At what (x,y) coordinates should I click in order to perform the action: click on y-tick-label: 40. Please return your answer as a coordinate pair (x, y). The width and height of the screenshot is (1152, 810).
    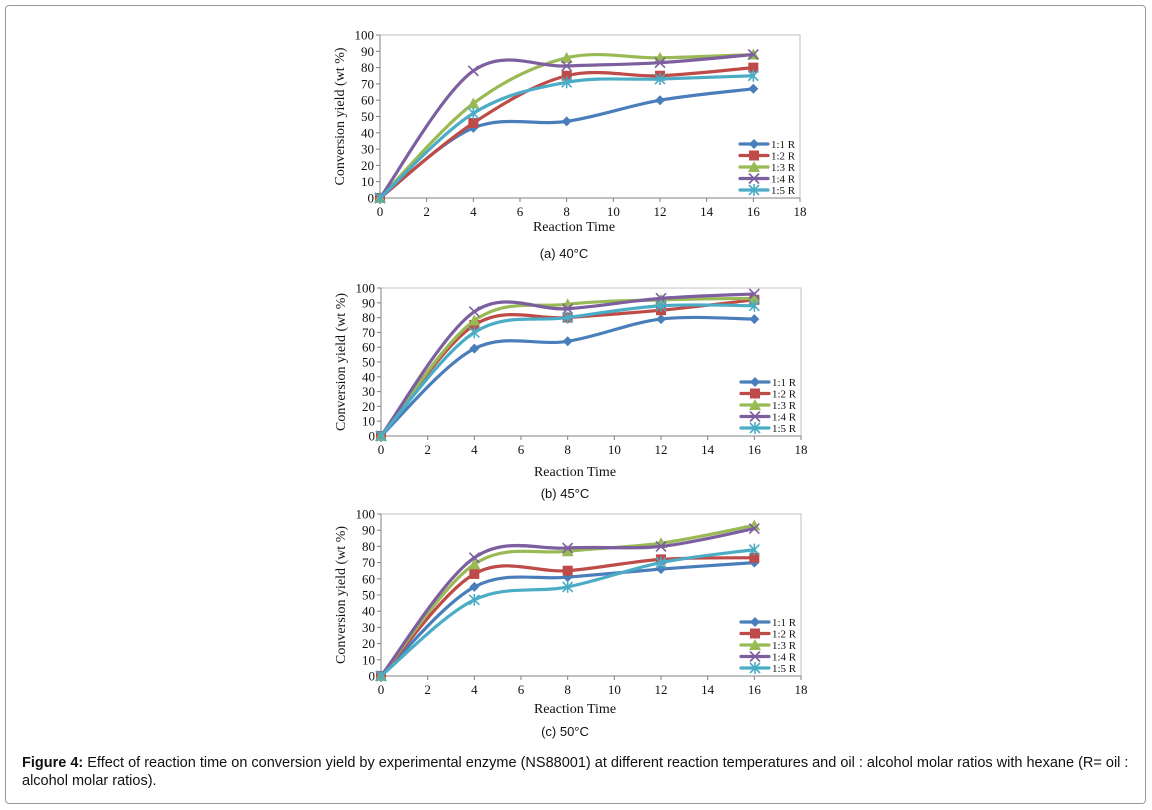
    Looking at the image, I should click on (367, 132).